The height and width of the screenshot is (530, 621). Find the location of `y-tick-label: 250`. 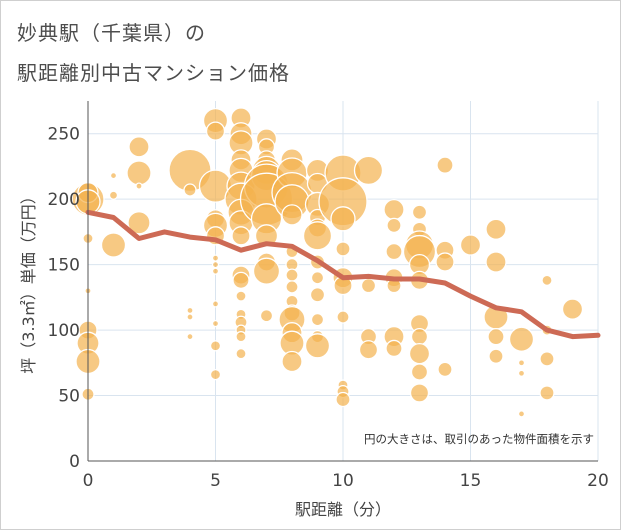

y-tick-label: 250 is located at coordinates (64, 135).